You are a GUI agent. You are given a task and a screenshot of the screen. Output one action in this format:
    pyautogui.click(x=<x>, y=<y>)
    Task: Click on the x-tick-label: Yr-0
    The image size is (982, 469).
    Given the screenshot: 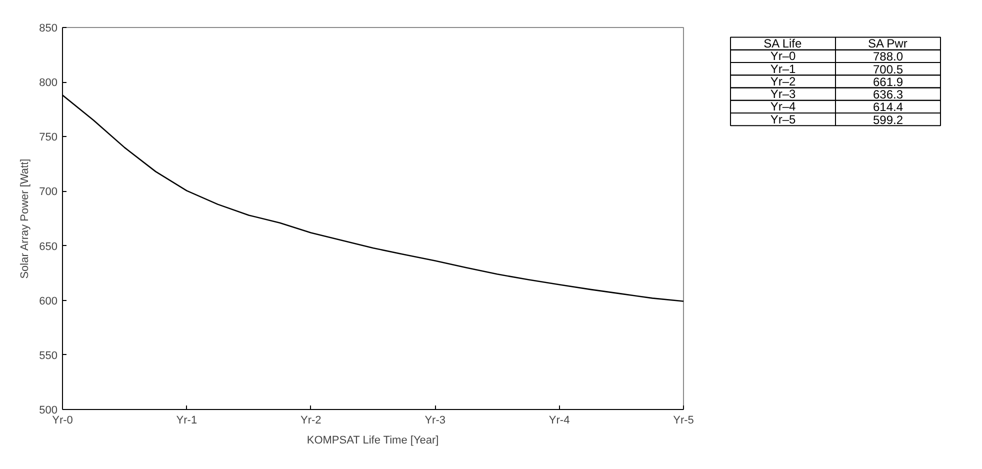 What is the action you would take?
    pyautogui.click(x=62, y=420)
    